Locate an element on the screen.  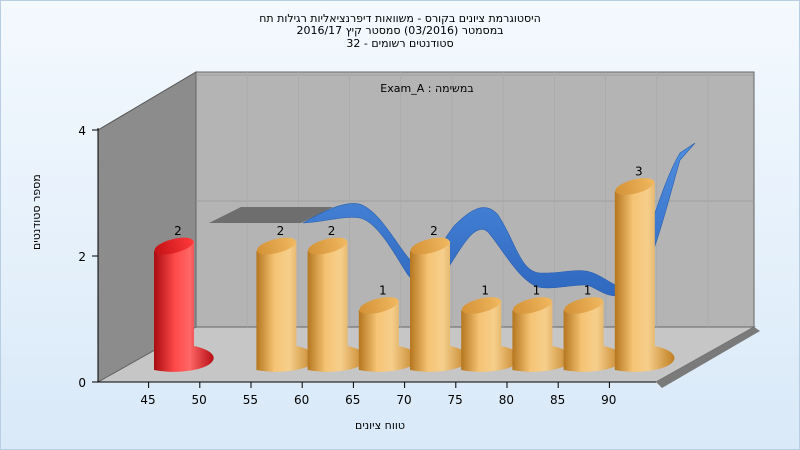
y-axis-ticks: 0 2 4 is located at coordinates (88, 257).